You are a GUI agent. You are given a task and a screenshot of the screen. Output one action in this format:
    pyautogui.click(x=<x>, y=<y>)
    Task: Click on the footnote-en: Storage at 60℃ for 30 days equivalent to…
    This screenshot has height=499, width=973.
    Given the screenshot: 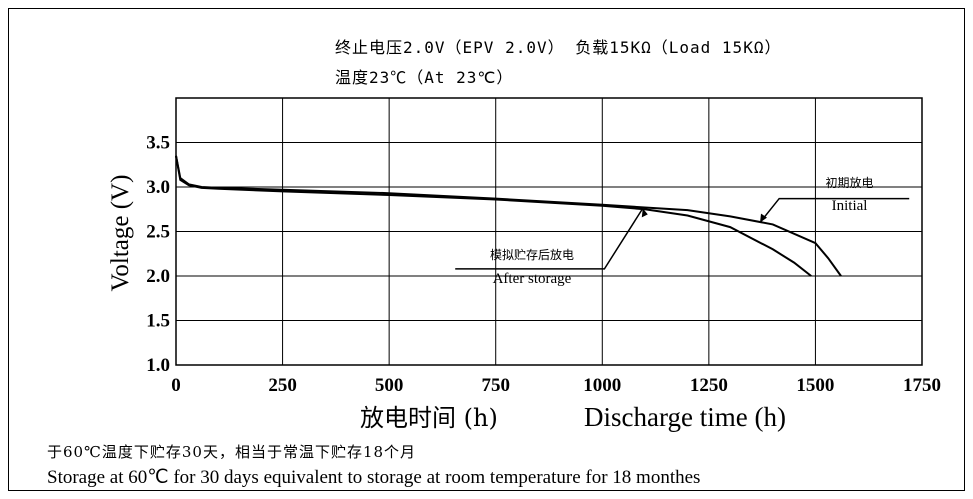 What is the action you would take?
    pyautogui.click(x=374, y=477)
    